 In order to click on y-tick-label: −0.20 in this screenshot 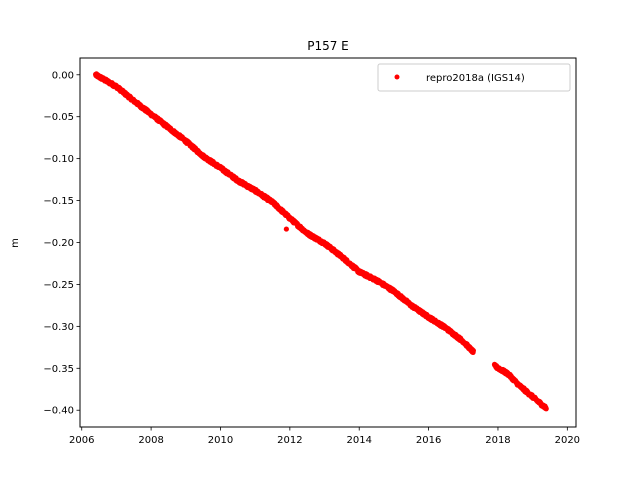, I will do `click(58, 243)`.